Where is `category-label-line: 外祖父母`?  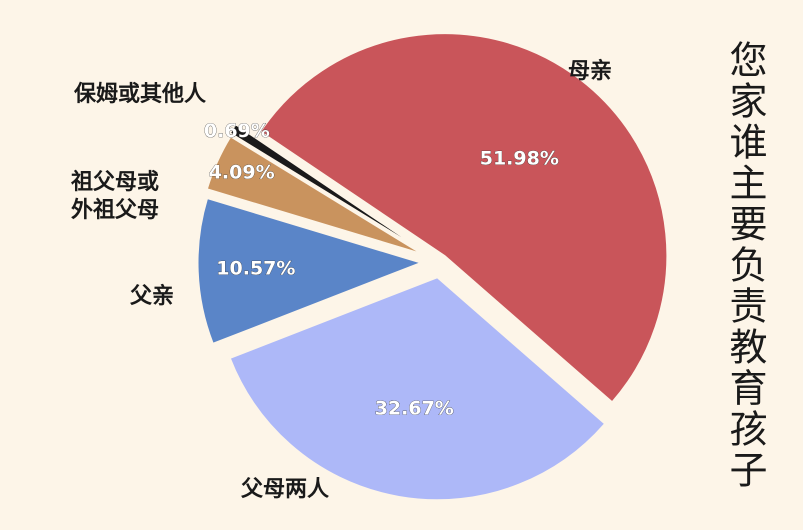
category-label-line: 外祖父母 is located at coordinates (115, 210).